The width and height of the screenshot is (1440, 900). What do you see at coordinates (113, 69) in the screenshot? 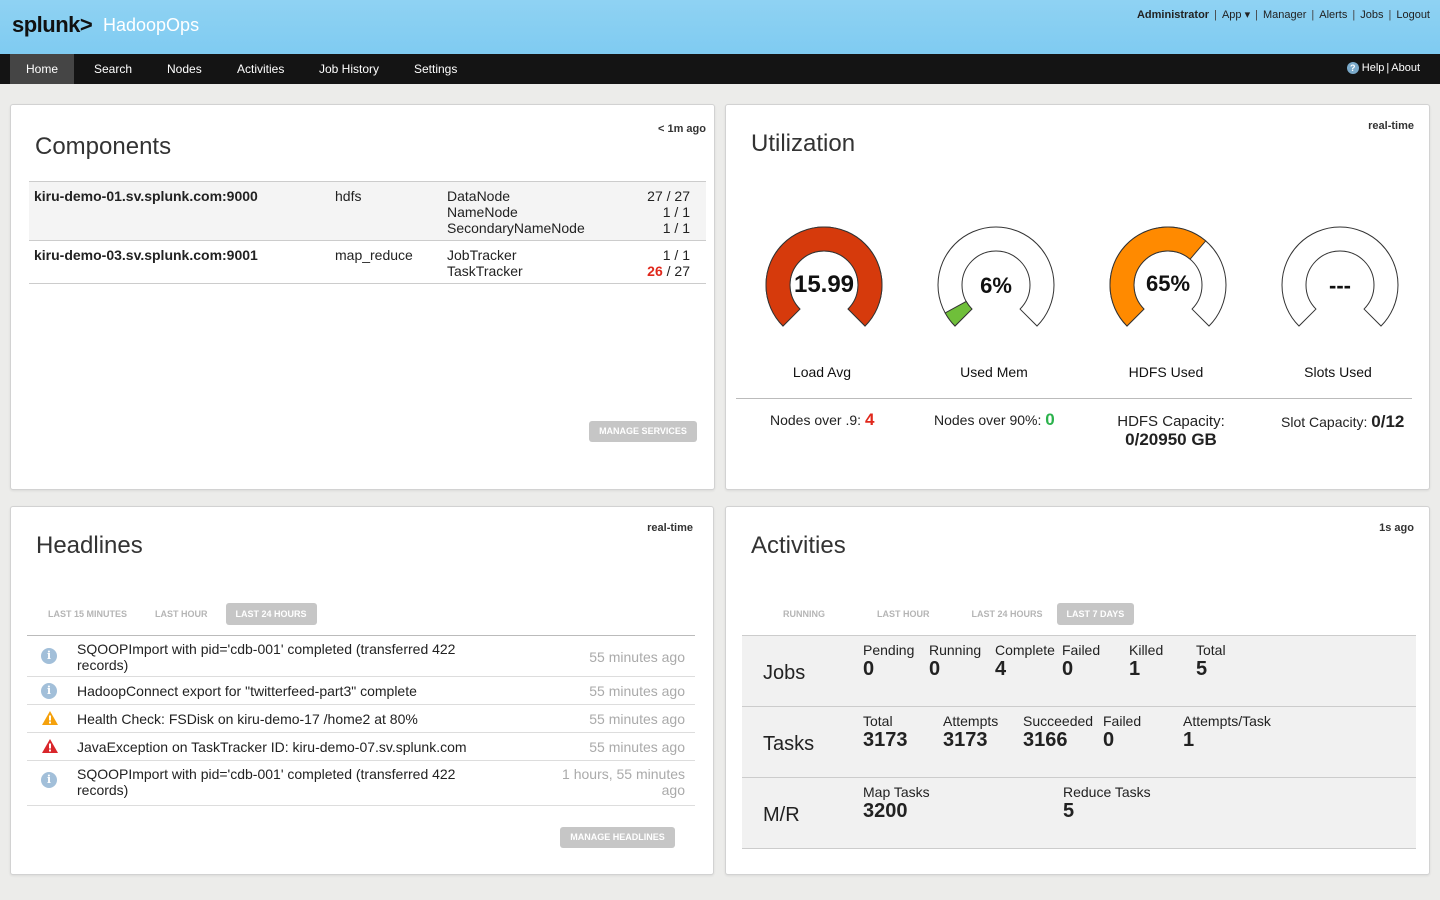
I see `nav-search: Search` at bounding box center [113, 69].